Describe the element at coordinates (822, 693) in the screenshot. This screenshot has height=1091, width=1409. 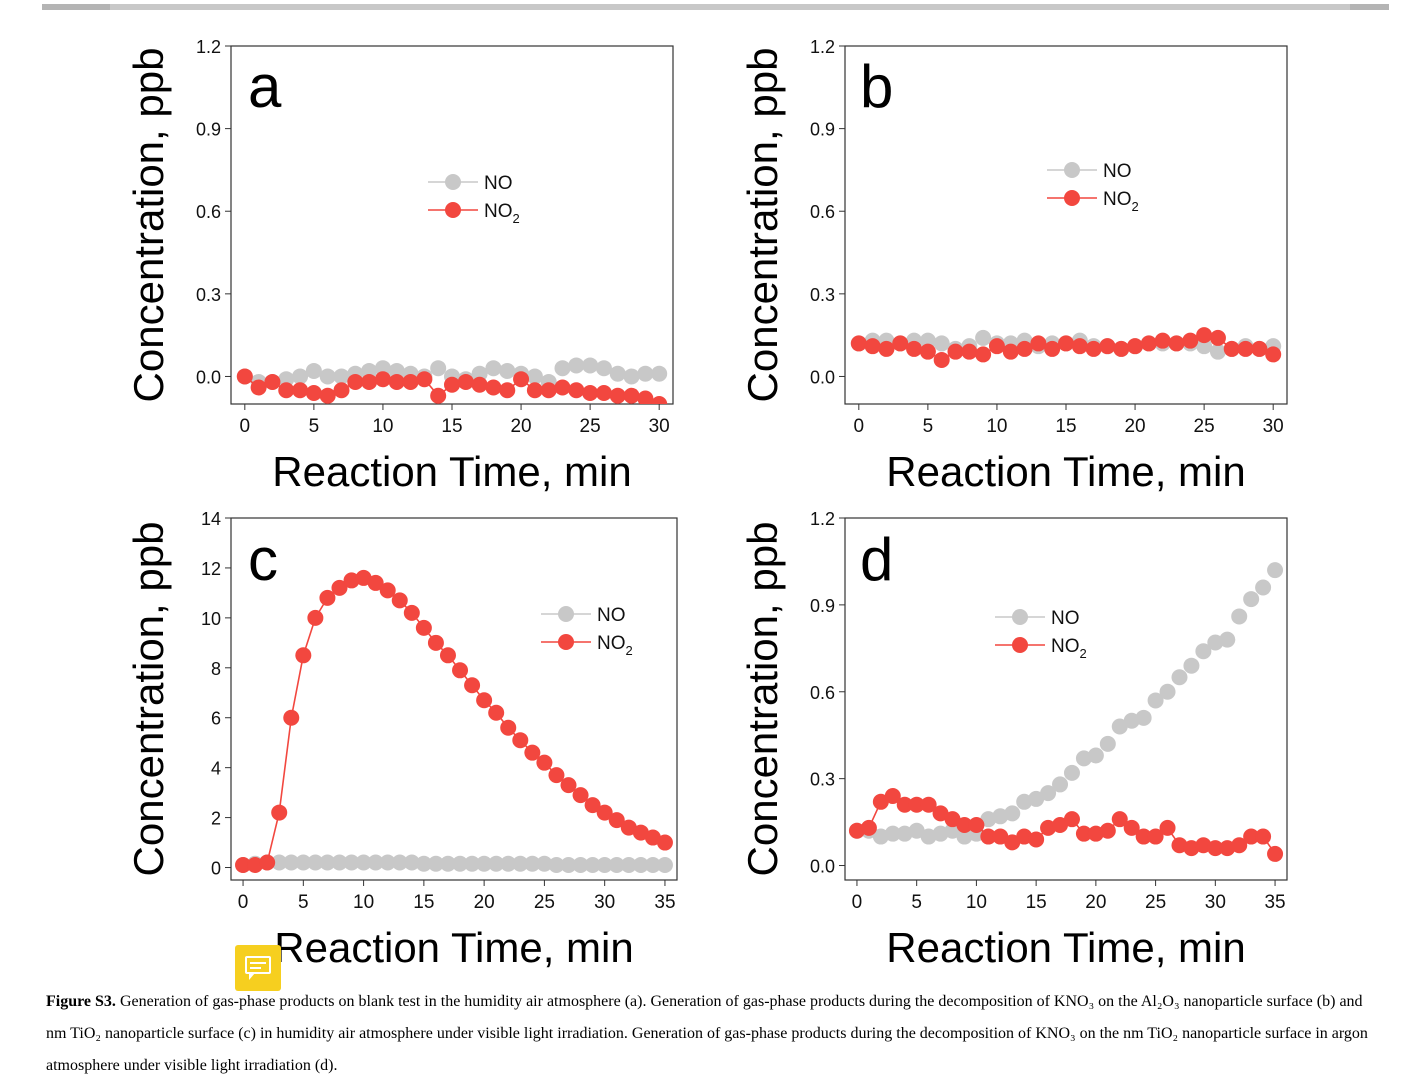
I see `y-tick-label: 0.6` at that location.